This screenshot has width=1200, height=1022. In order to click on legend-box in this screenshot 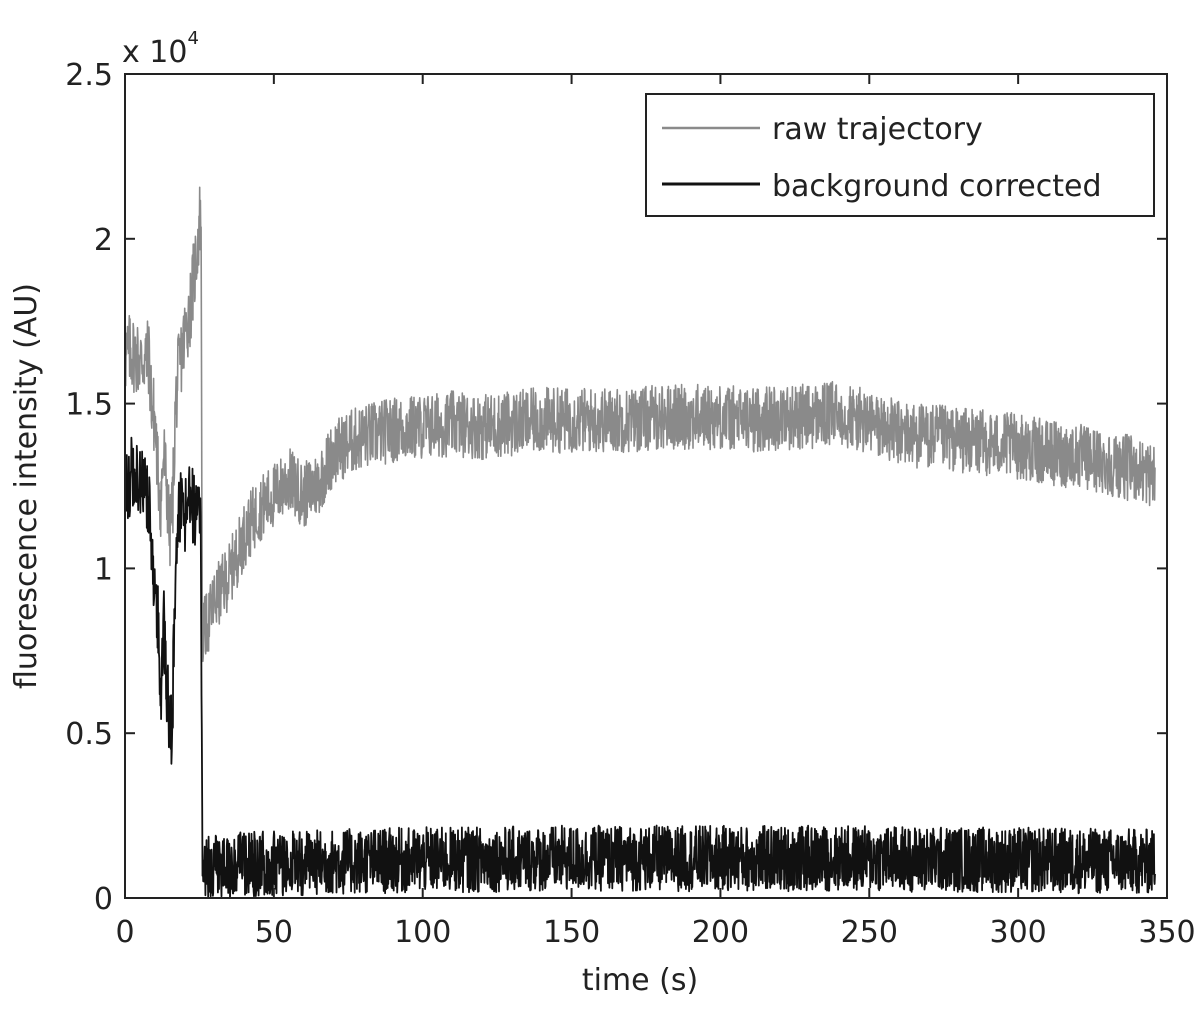, I will do `click(900, 155)`.